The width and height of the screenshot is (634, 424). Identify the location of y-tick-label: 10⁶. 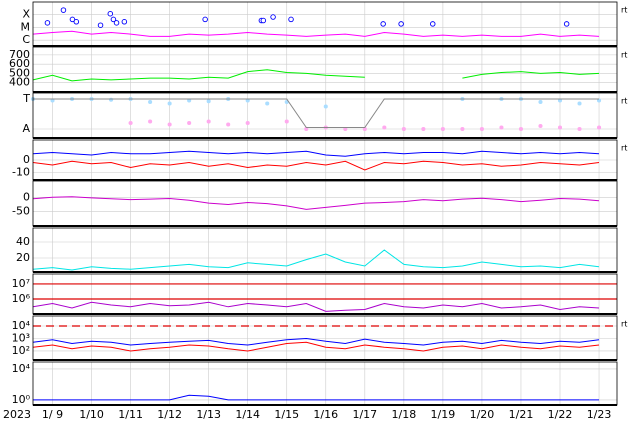
(21, 298).